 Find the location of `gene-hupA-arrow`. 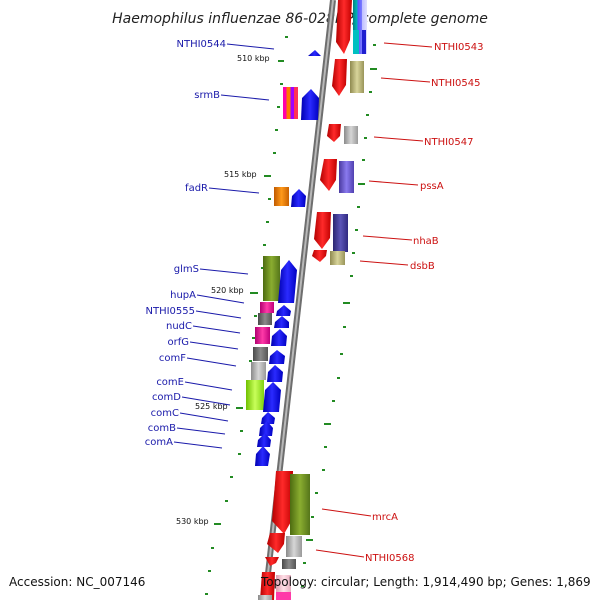

gene-hupA-arrow is located at coordinates (283, 310).